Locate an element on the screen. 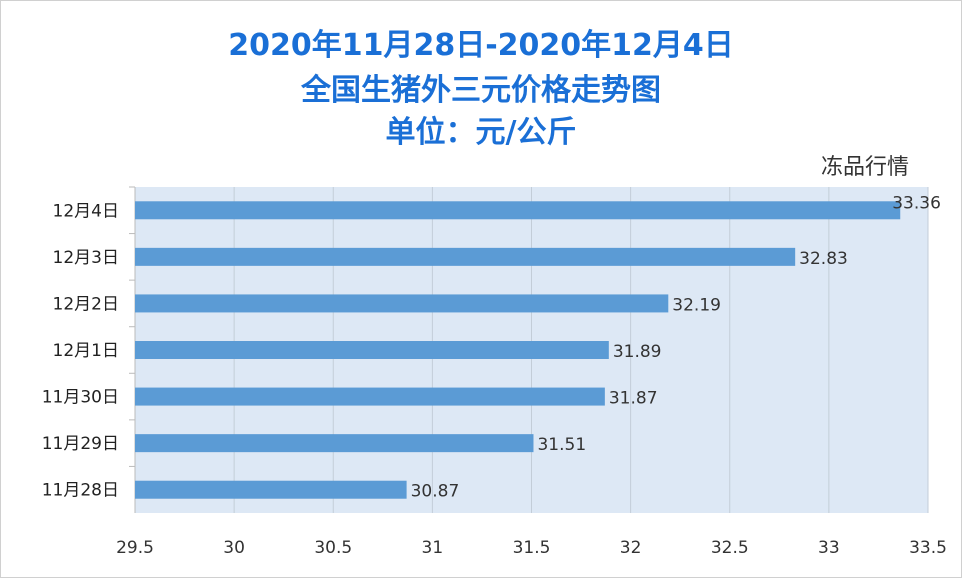 Image resolution: width=962 pixels, height=578 pixels. x-tick-label: 31 is located at coordinates (433, 548).